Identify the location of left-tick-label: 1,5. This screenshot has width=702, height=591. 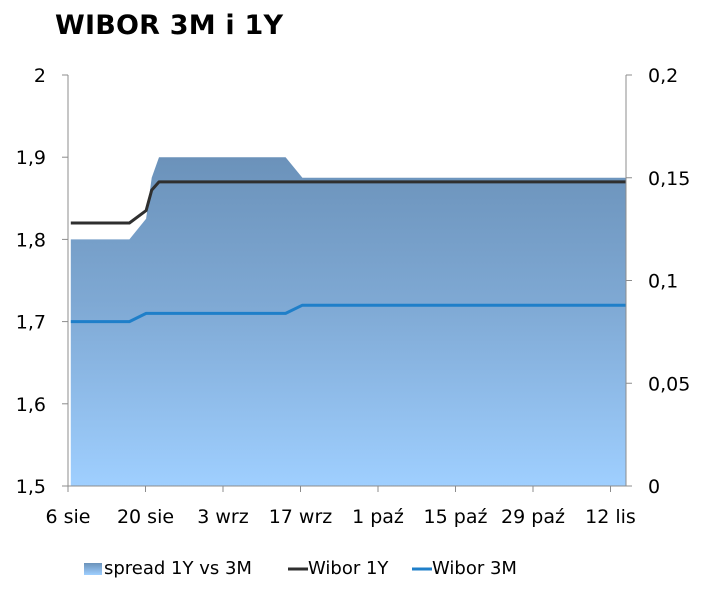
(31, 487).